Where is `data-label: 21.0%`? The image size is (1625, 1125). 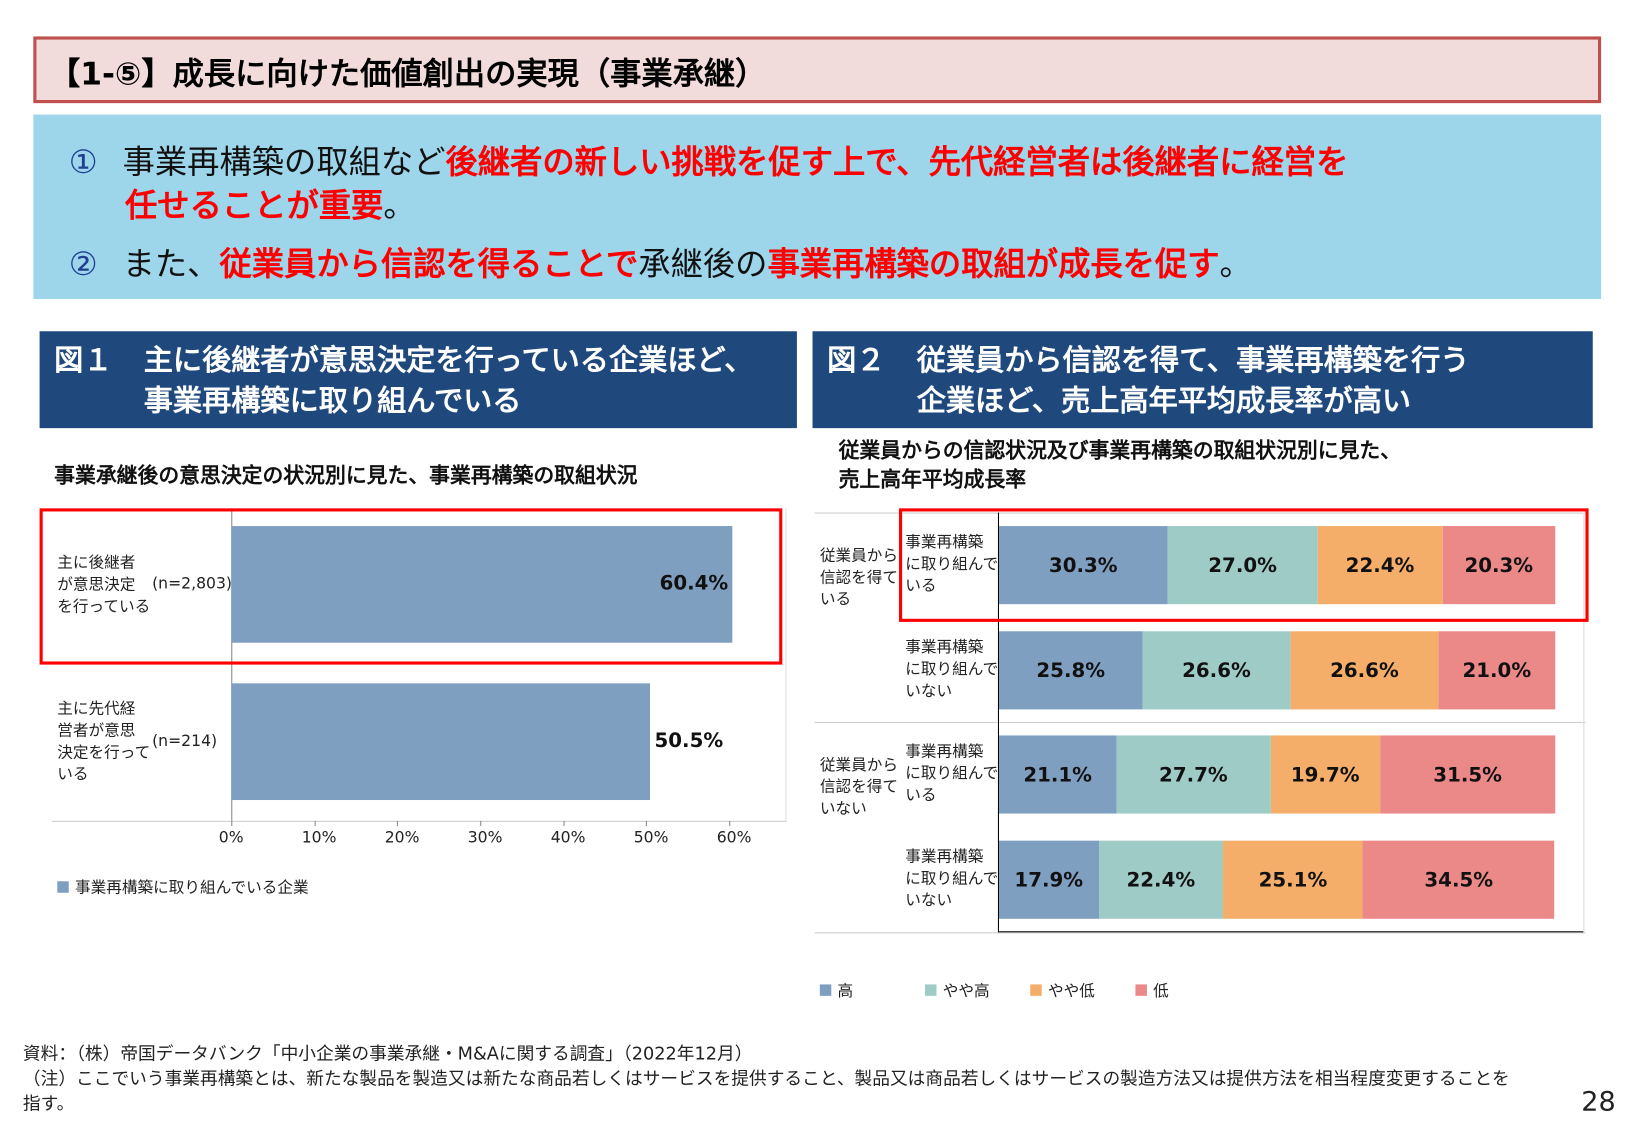 data-label: 21.0% is located at coordinates (1497, 670).